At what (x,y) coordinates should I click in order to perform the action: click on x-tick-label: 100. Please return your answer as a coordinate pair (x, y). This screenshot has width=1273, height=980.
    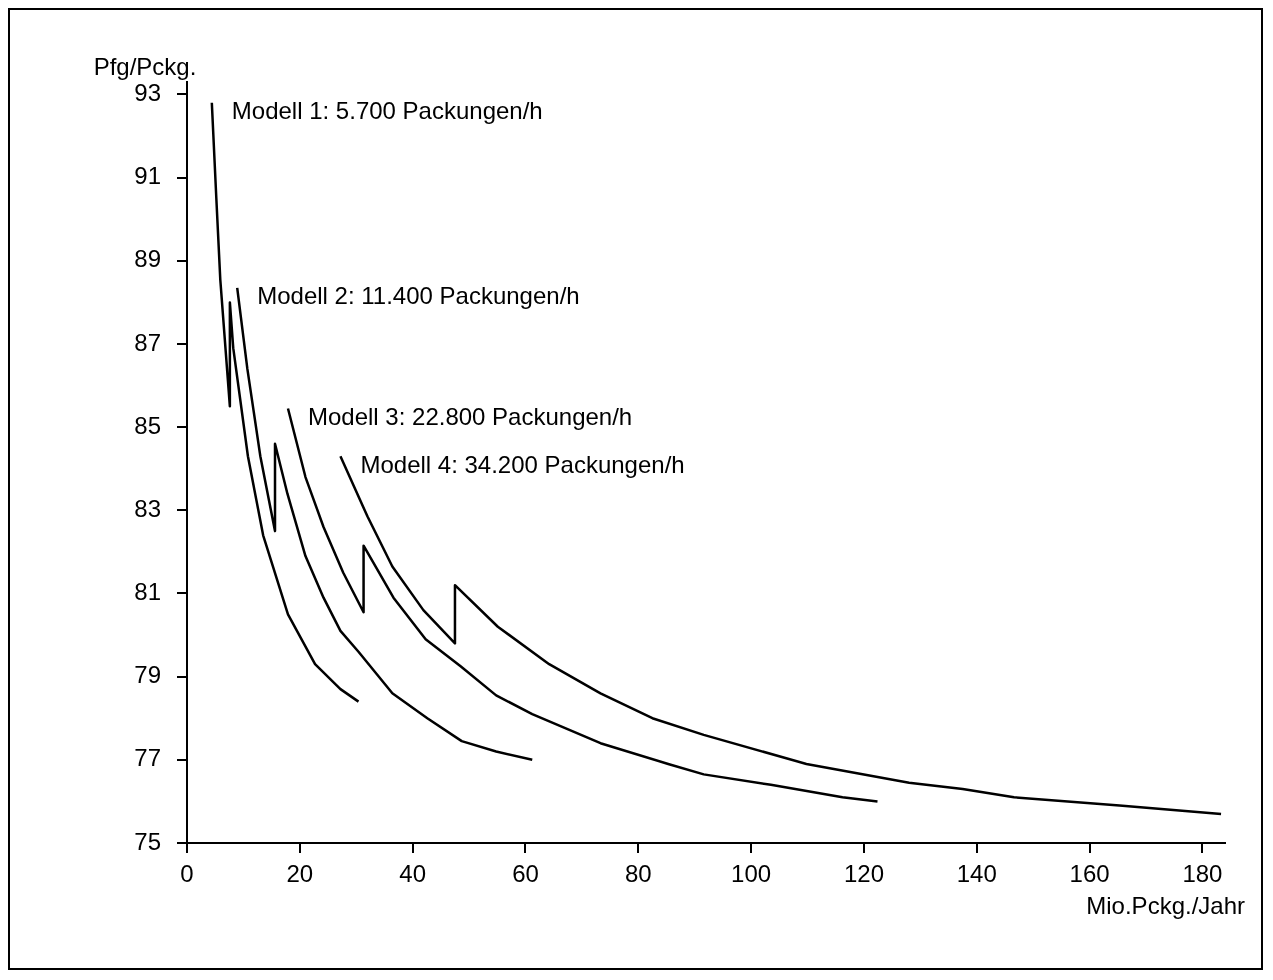
    Looking at the image, I should click on (751, 874).